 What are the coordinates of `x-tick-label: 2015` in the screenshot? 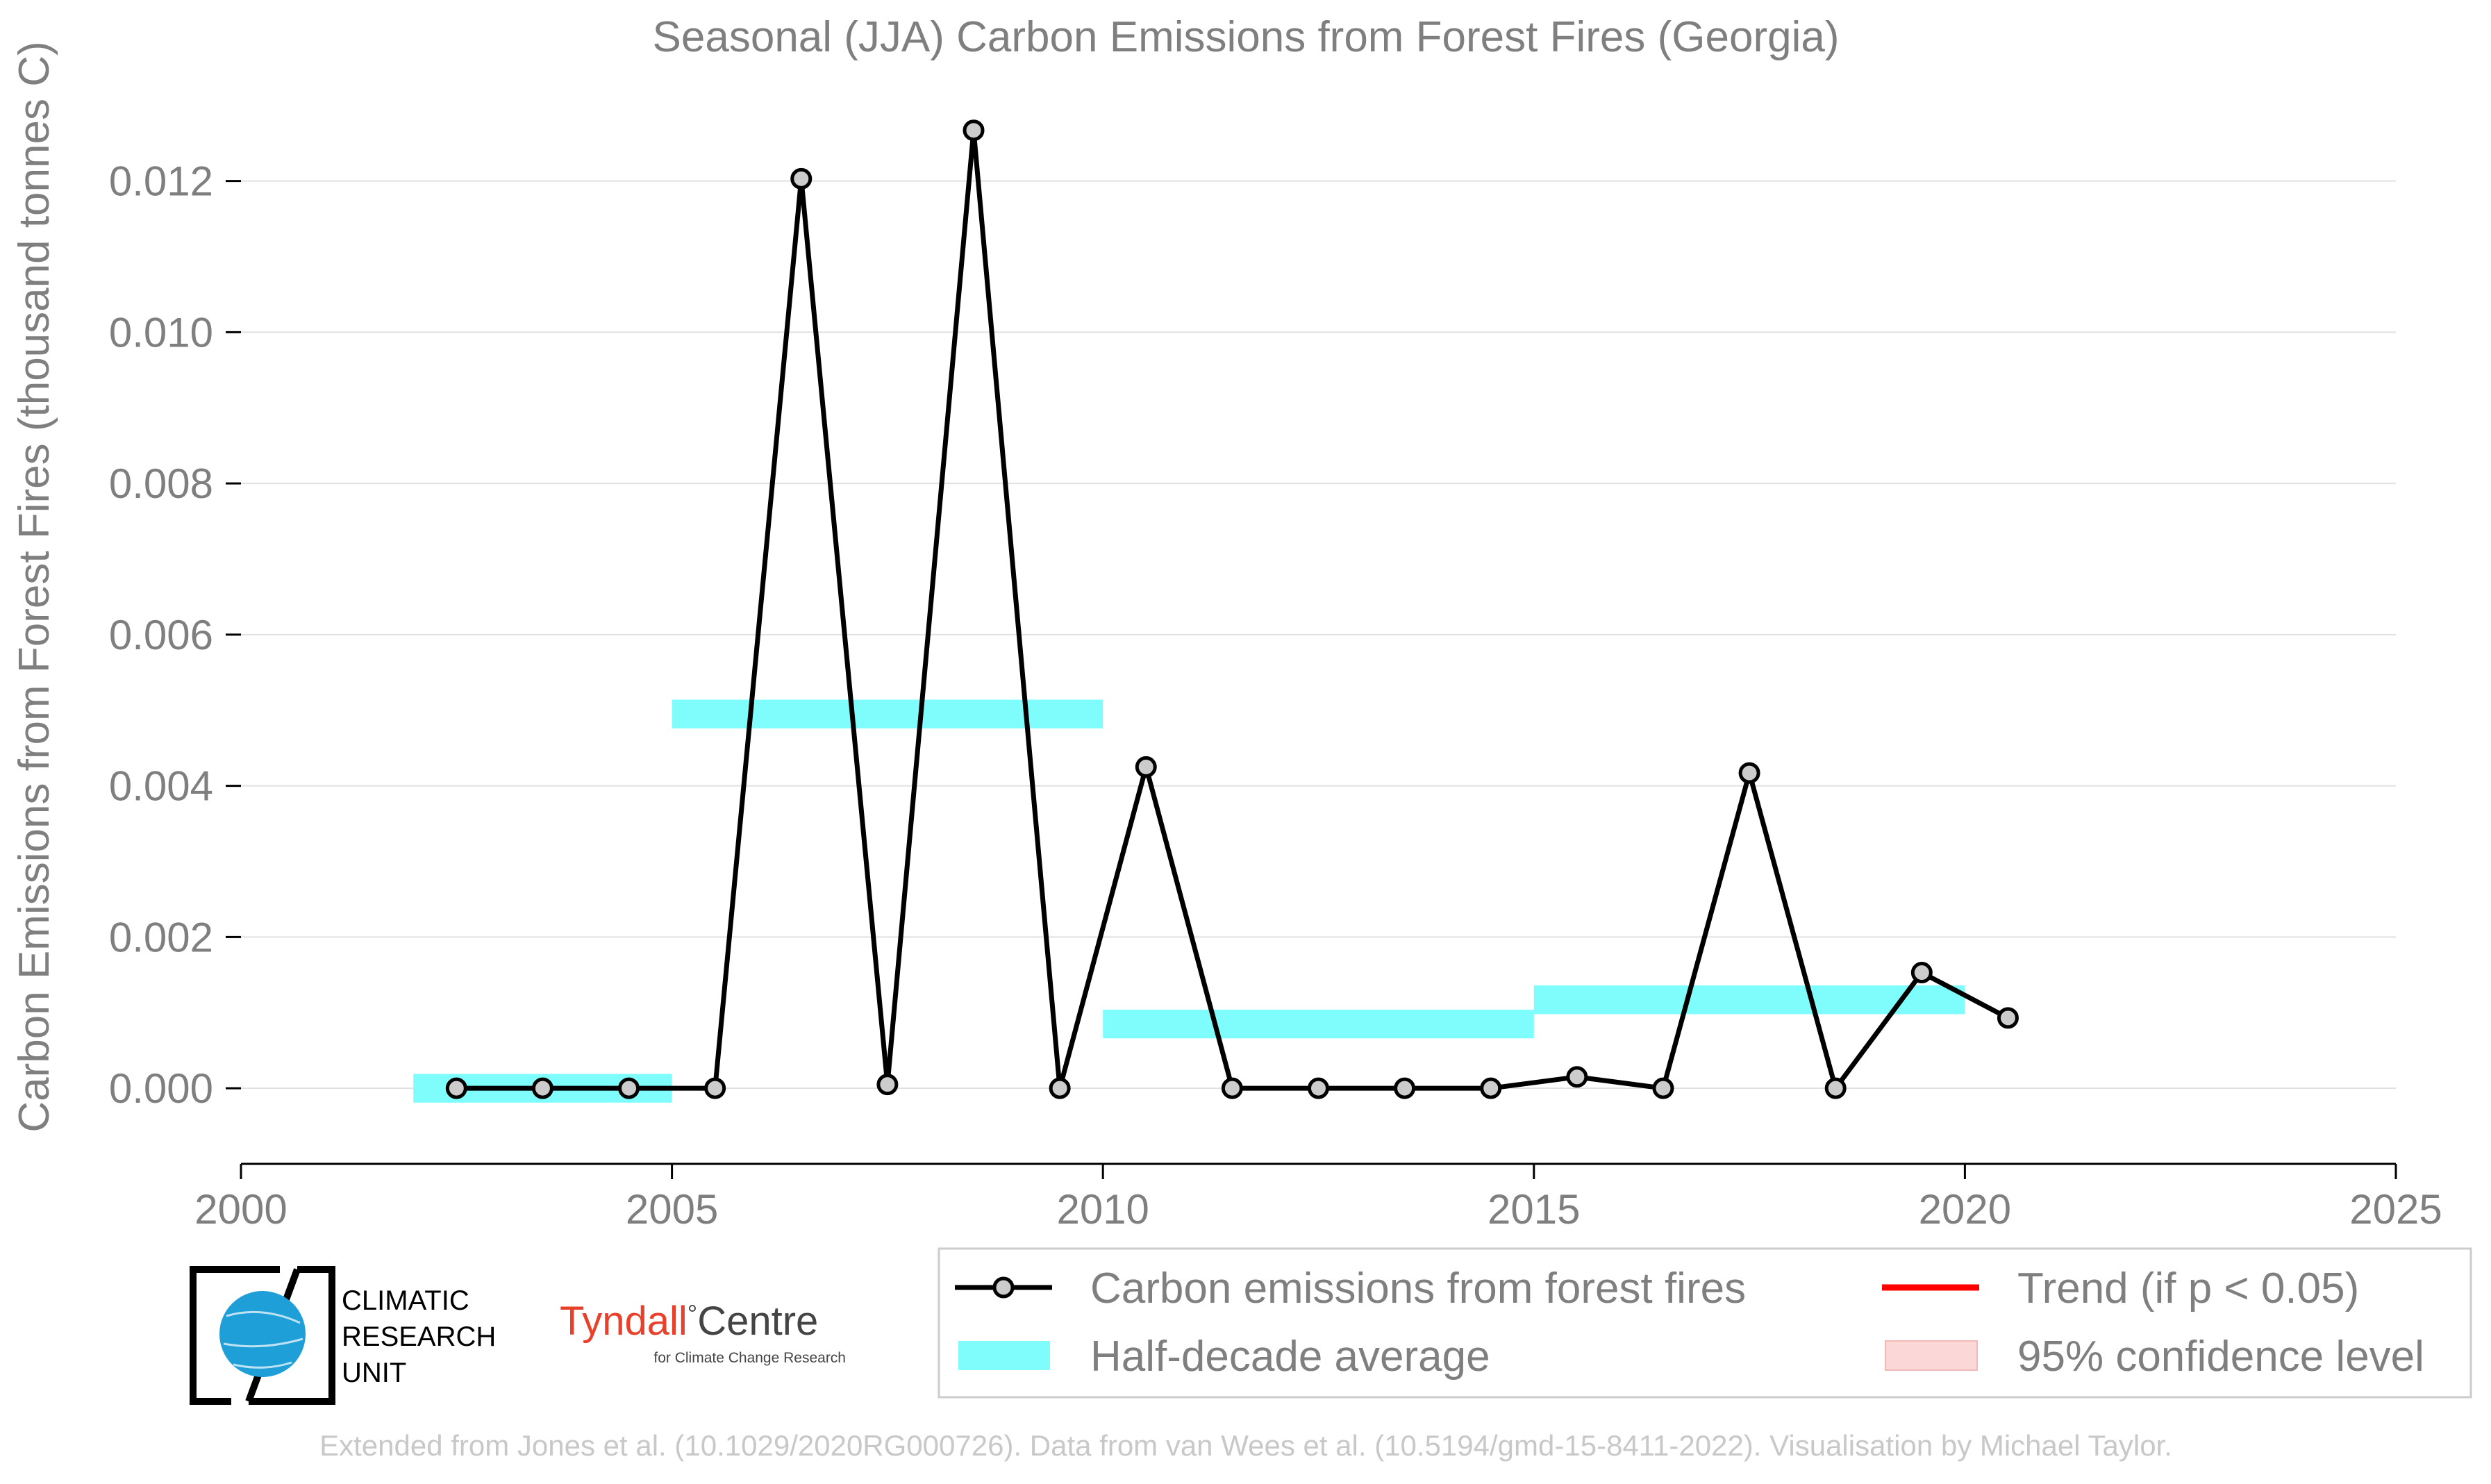 It's located at (1534, 1209).